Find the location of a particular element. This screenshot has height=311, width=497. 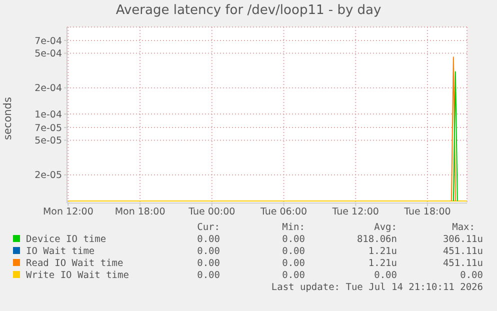

y-tick-label: 5e-05 is located at coordinates (48, 141).